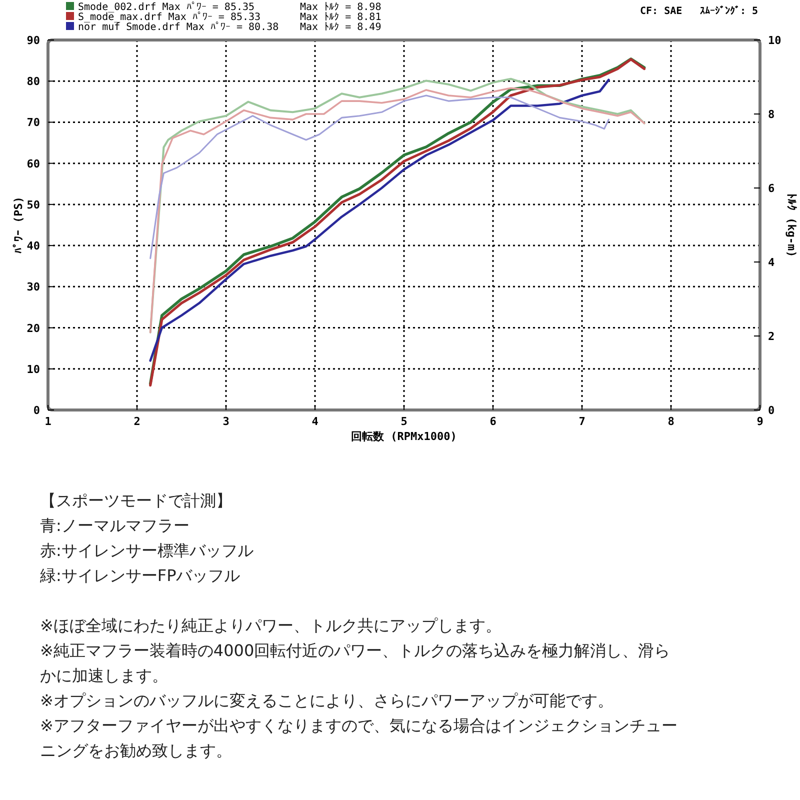  I want to click on y2-tick-label: 4, so click(771, 262).